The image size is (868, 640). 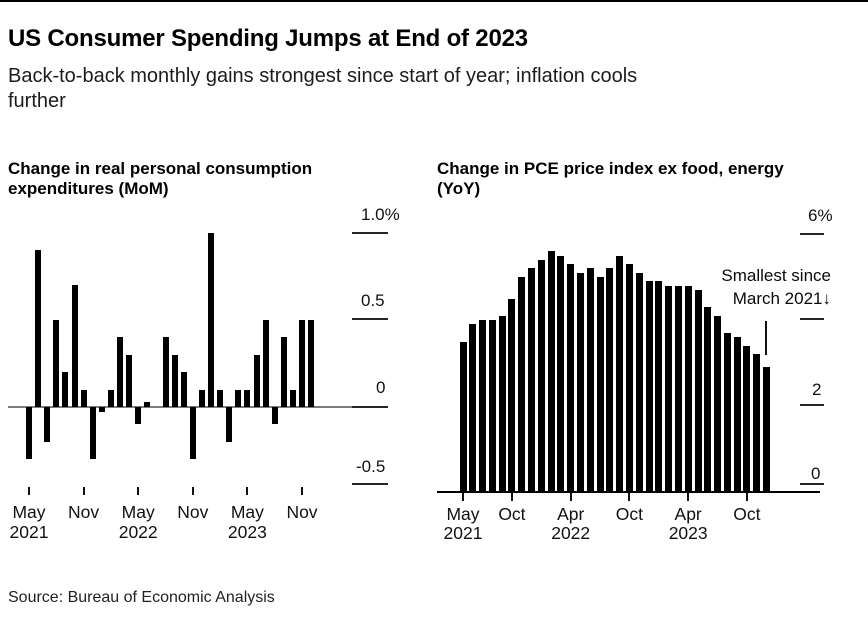 What do you see at coordinates (782, 298) in the screenshot?
I see `annotation-line2: March 2021↓` at bounding box center [782, 298].